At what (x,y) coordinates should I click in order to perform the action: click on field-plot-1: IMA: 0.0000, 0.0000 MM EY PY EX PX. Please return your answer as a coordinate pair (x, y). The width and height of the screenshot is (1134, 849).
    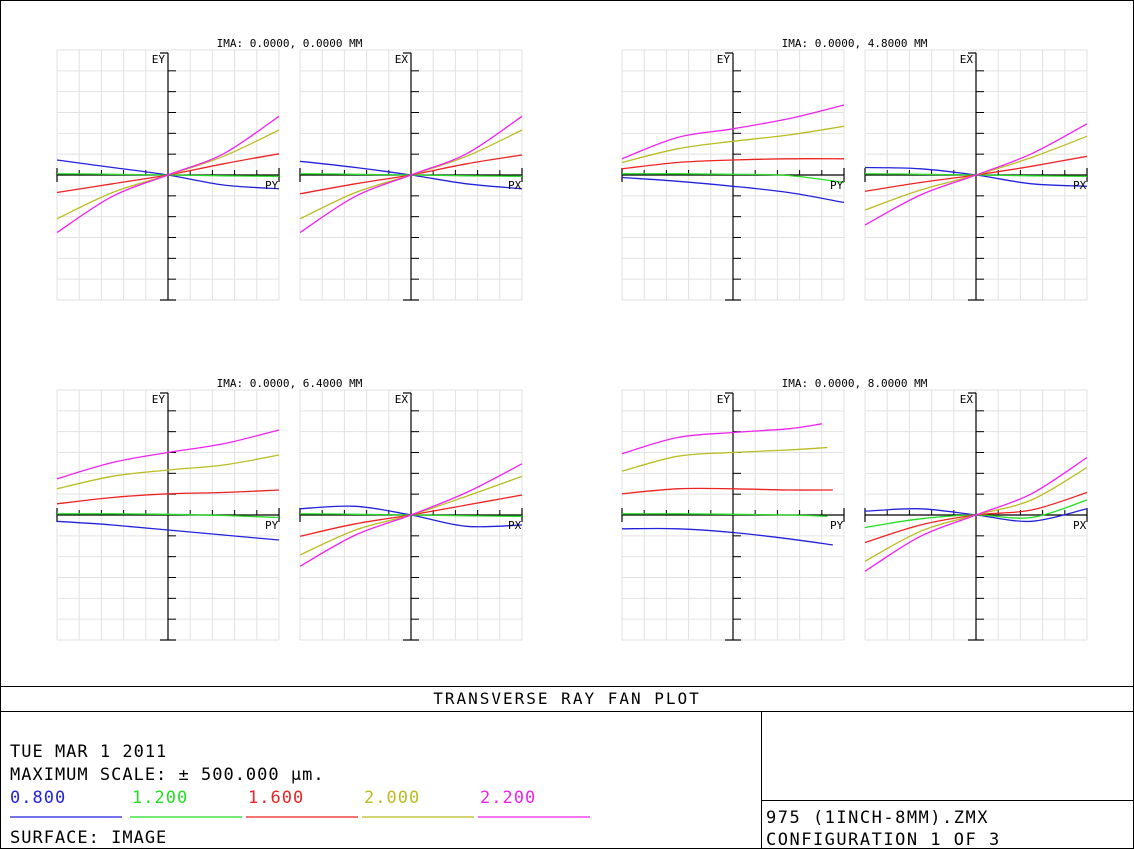
    Looking at the image, I should click on (289, 168).